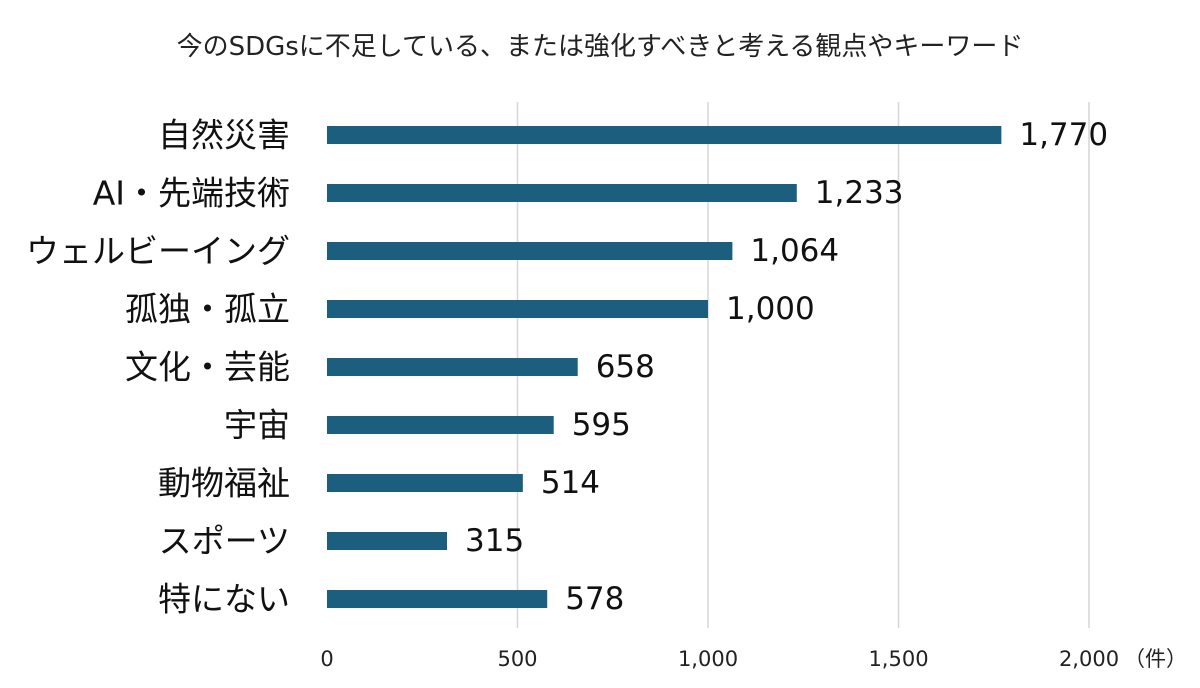 The width and height of the screenshot is (1200, 688). Describe the element at coordinates (708, 659) in the screenshot. I see `x-tick-label-2: 1,000` at that location.